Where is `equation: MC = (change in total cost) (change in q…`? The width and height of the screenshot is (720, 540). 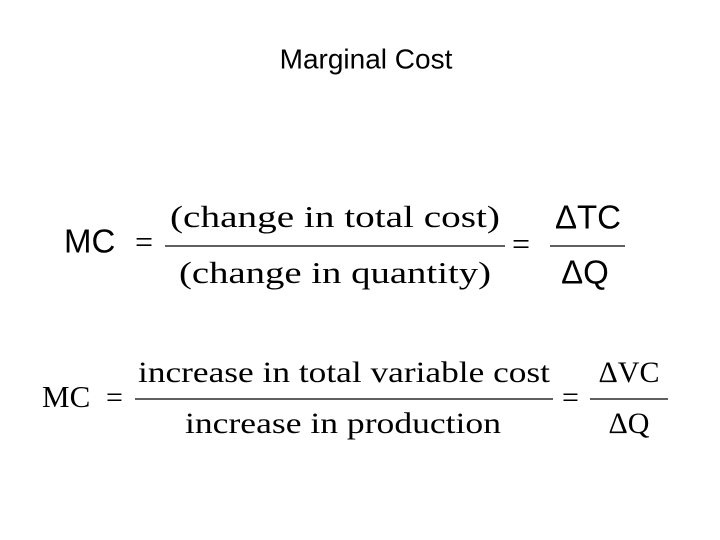
equation: MC = (change in total cost) (change in q… is located at coordinates (344, 245).